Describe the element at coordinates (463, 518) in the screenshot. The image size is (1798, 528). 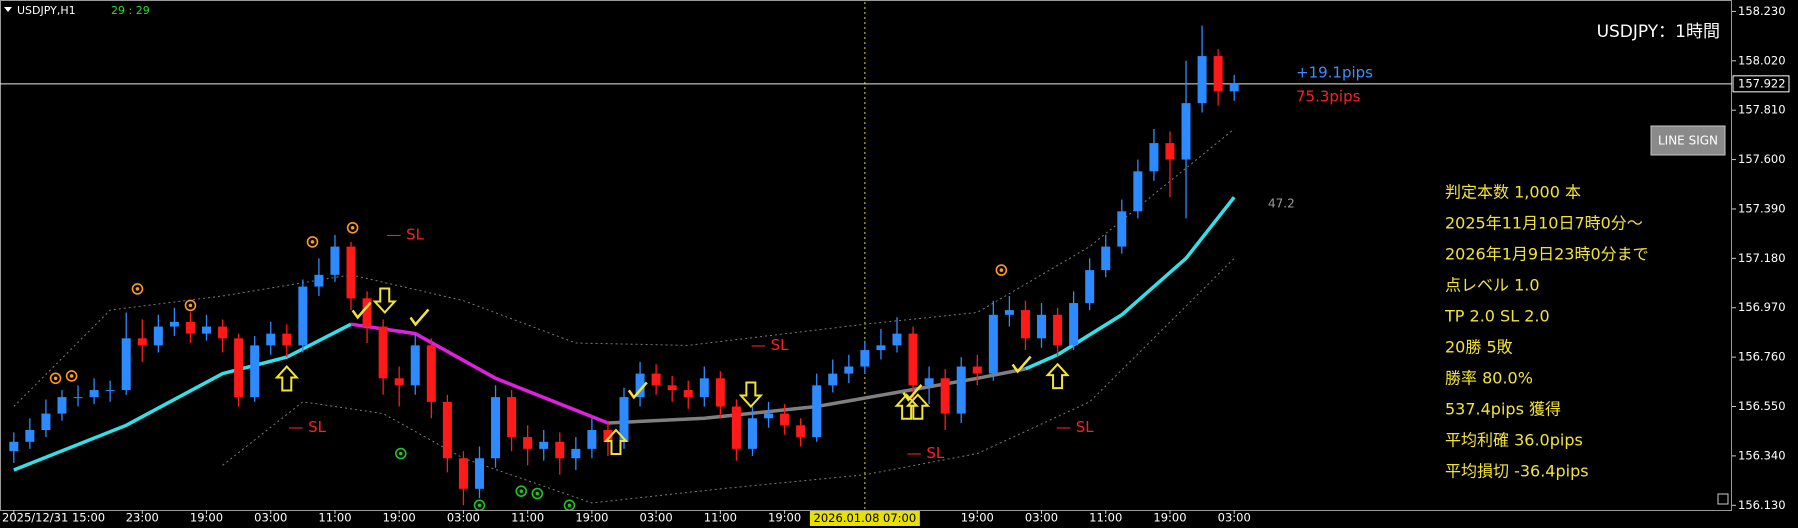
I see `x-tick-label: 03:00` at that location.